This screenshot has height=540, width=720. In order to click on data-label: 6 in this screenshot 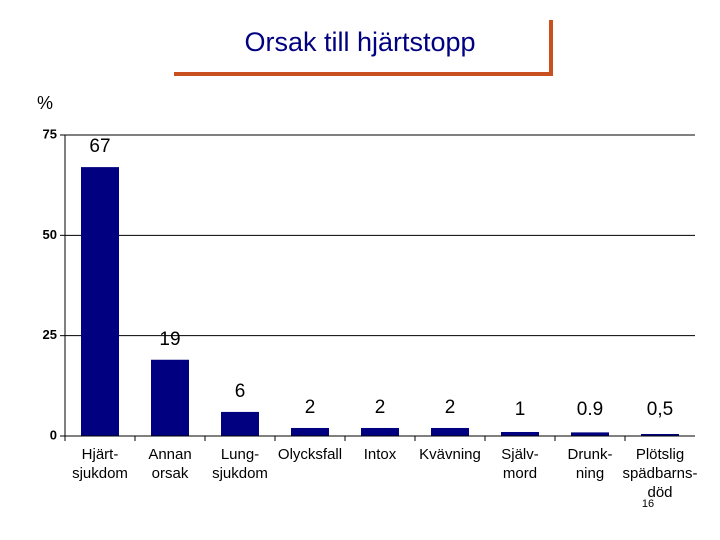, I will do `click(240, 391)`.